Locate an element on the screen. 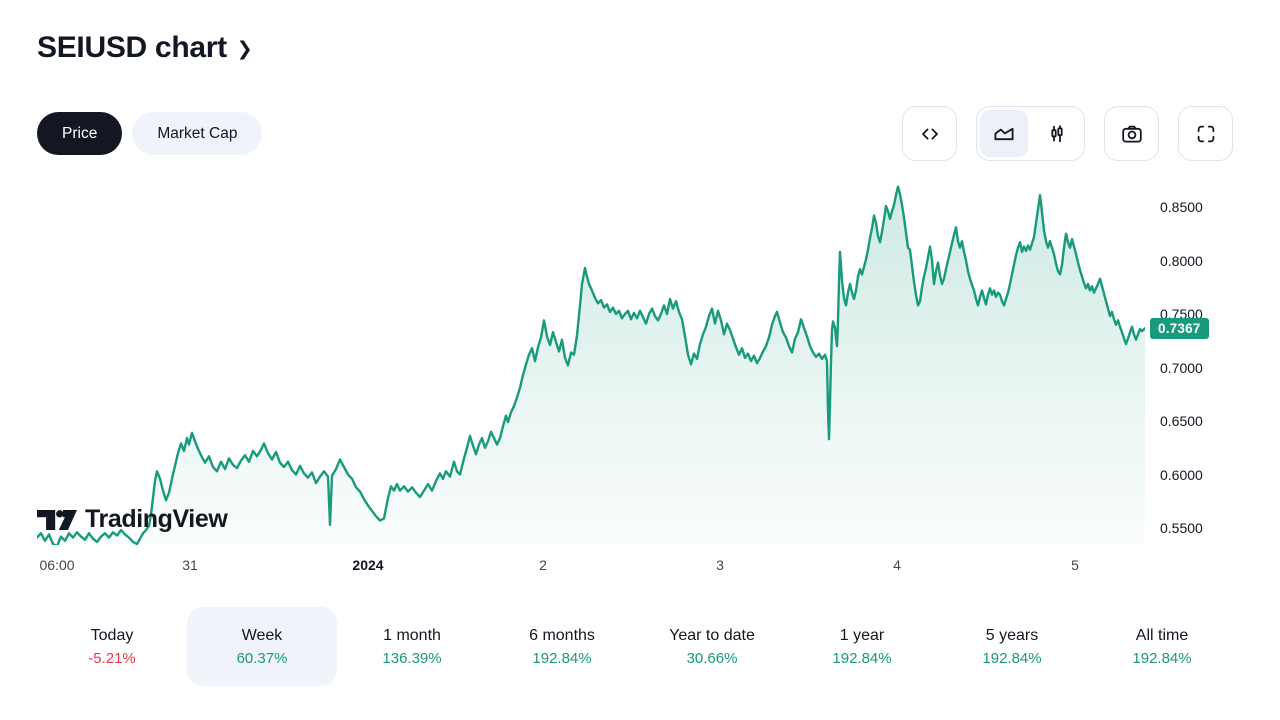 The width and height of the screenshot is (1280, 720). tab-price: Price is located at coordinates (80, 133).